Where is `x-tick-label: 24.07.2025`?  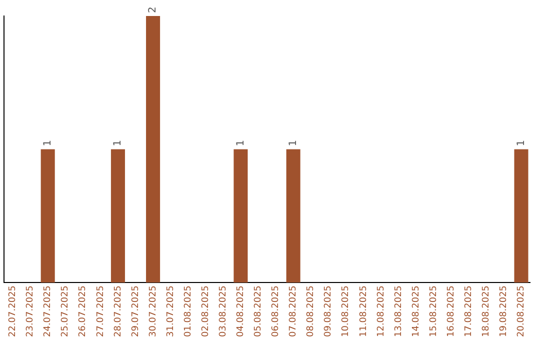 x-tick-label: 24.07.2025 is located at coordinates (48, 311).